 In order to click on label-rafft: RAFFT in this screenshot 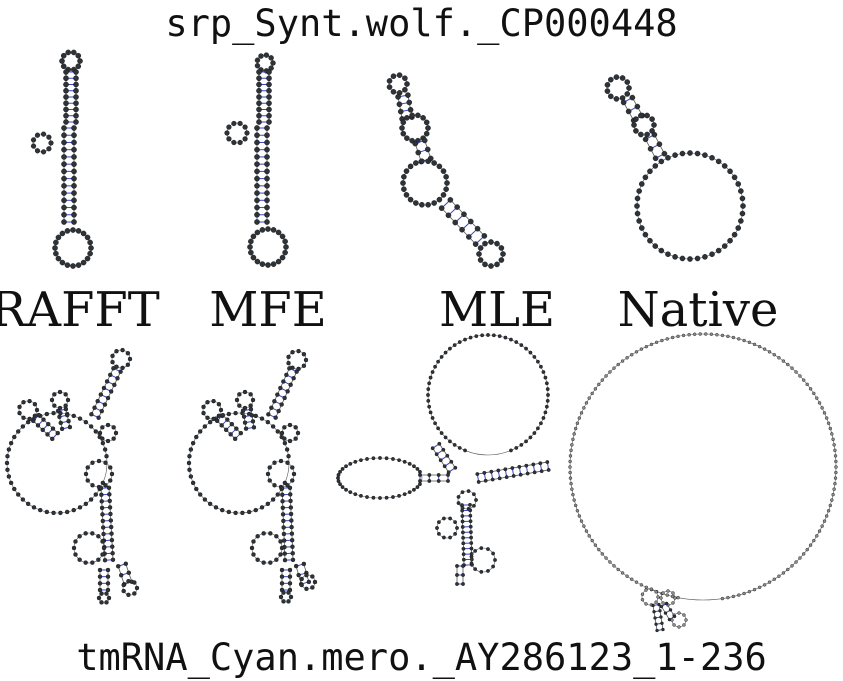, I will do `click(80, 310)`.